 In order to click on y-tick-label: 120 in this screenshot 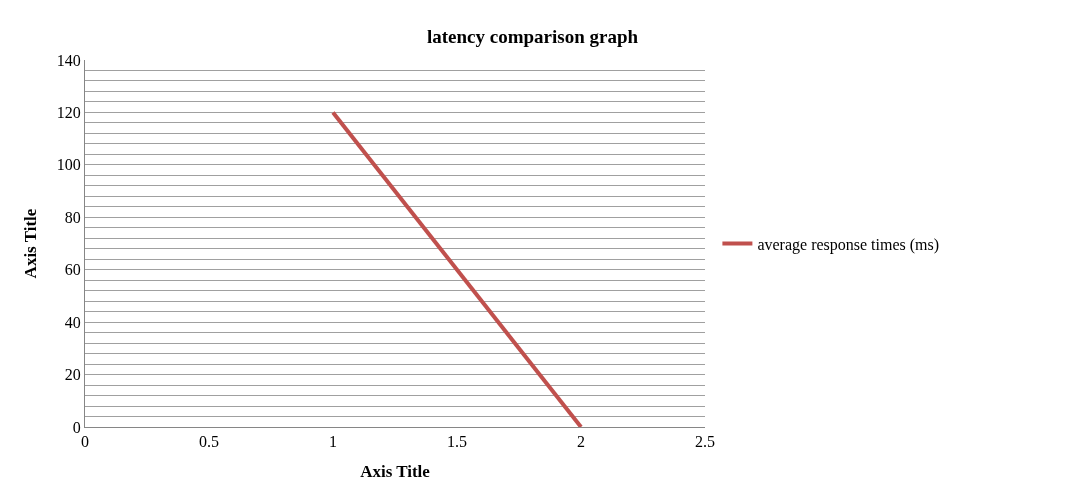, I will do `click(68, 113)`.